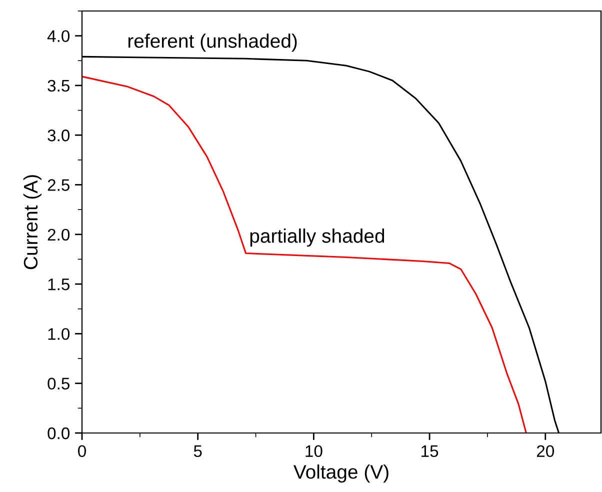  Describe the element at coordinates (58, 36) in the screenshot. I see `y-tick-label: 4.0` at that location.